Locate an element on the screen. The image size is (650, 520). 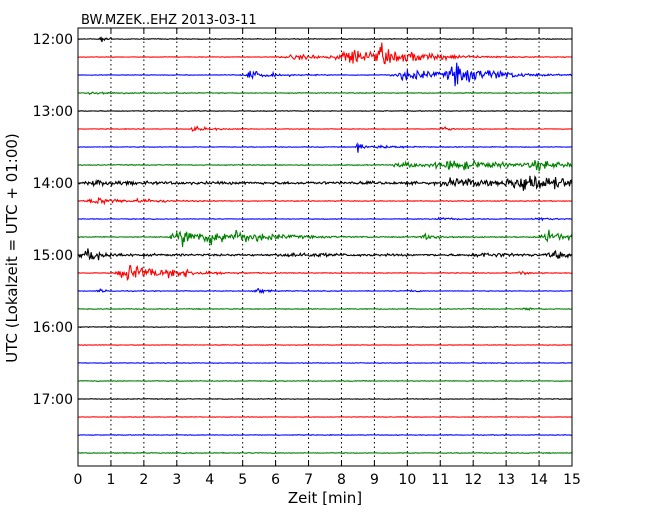
chart-title: BW.MZEK..EHZ 2013-03-11 is located at coordinates (169, 20).